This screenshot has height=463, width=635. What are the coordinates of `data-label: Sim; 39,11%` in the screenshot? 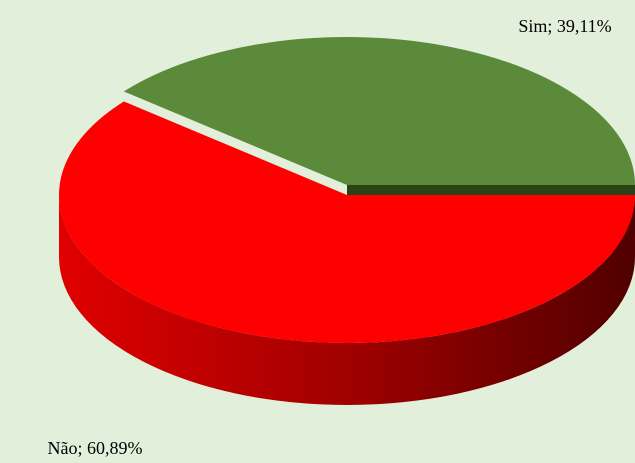 It's located at (564, 26).